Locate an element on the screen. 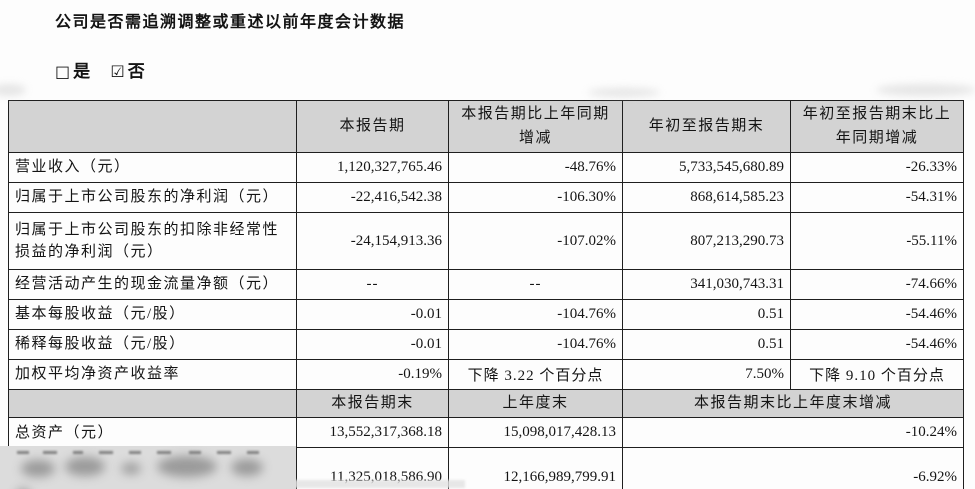 Image resolution: width=975 pixels, height=489 pixels. row-value: -107.02% is located at coordinates (535, 241).